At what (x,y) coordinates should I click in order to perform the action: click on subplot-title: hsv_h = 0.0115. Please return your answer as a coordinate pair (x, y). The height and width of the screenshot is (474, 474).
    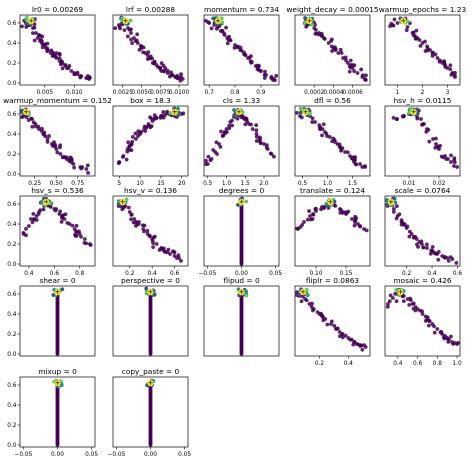
    Looking at the image, I should click on (422, 100).